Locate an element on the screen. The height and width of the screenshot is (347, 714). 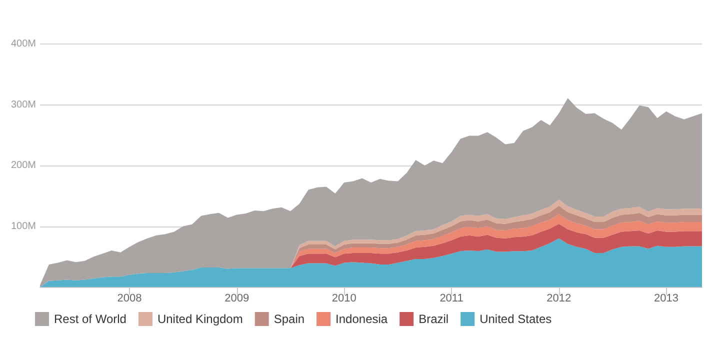
x-tick-label: 2008 is located at coordinates (129, 298).